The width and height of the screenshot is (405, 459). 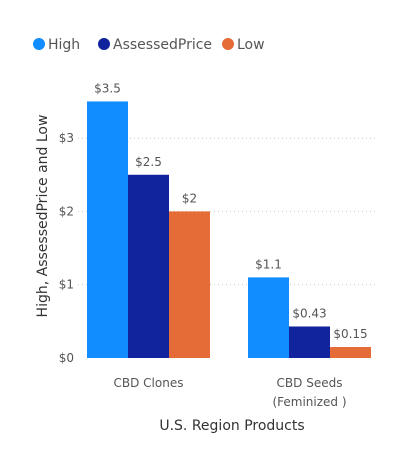 I want to click on data-label: $1.1, so click(x=268, y=264).